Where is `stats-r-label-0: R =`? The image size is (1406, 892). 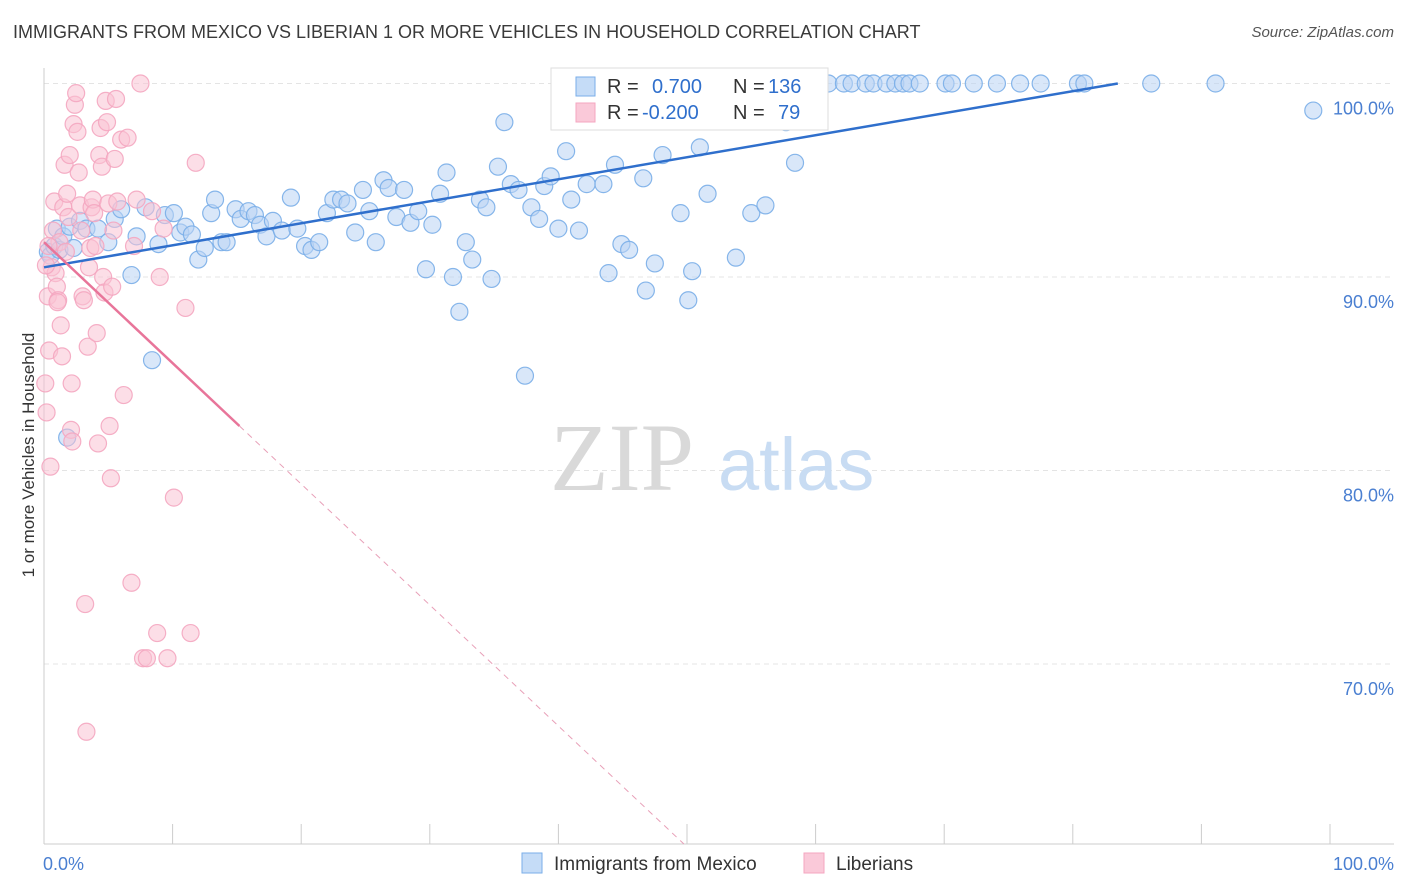 stats-r-label-0: R = is located at coordinates (623, 87).